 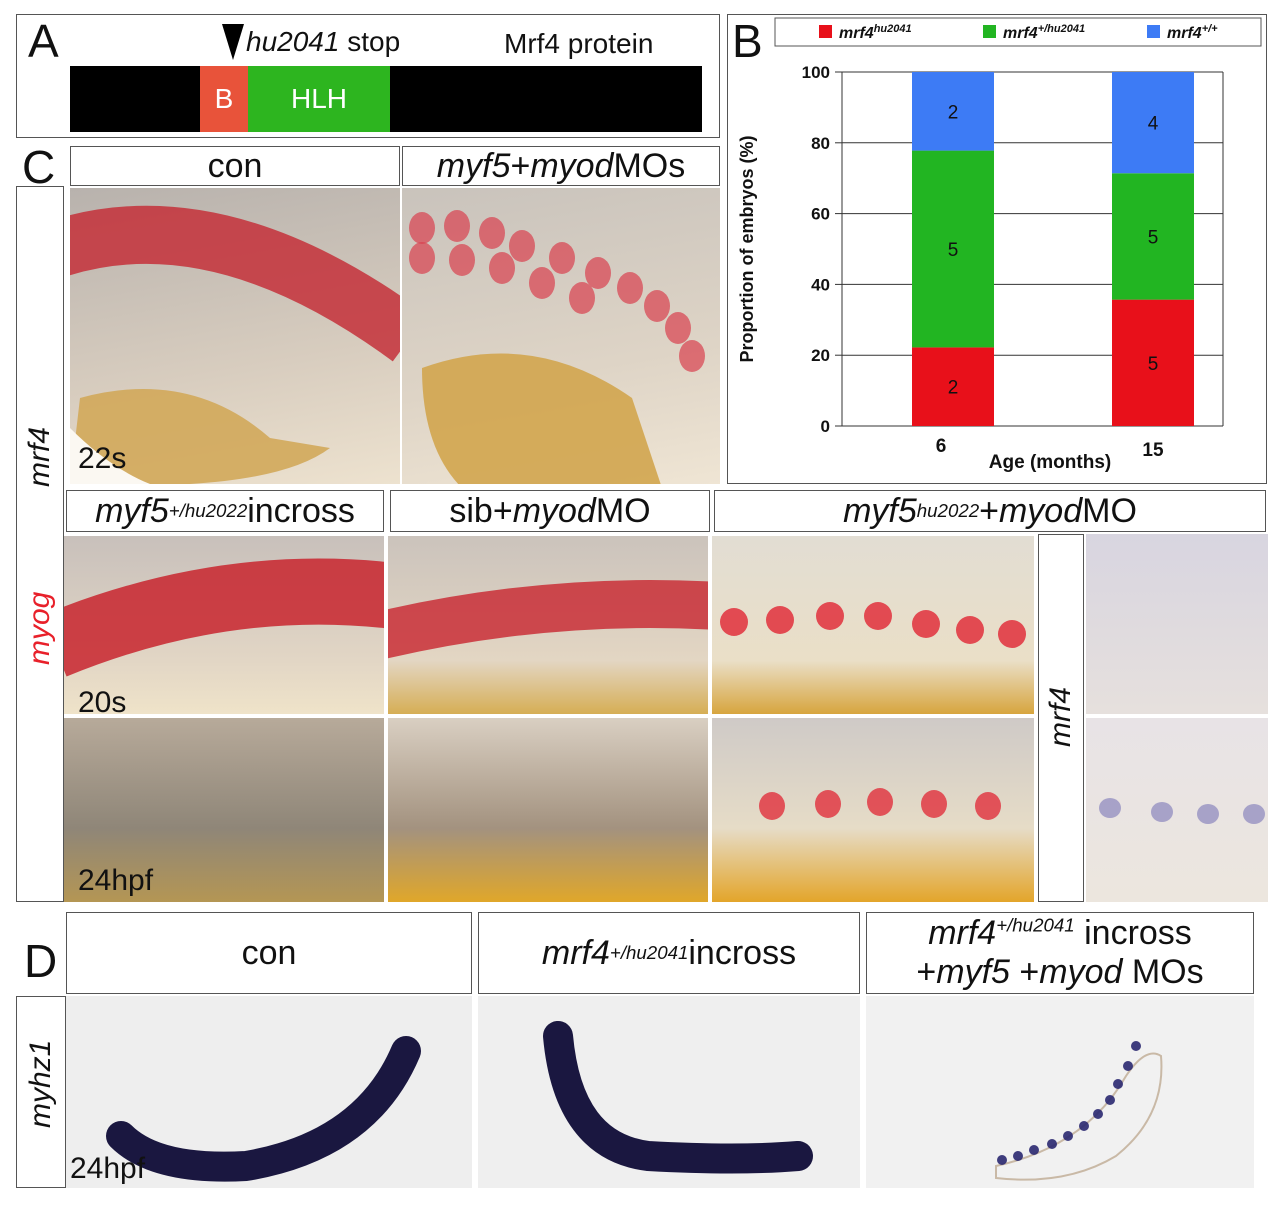 I want to click on panel-d-letter: D, so click(x=41, y=961).